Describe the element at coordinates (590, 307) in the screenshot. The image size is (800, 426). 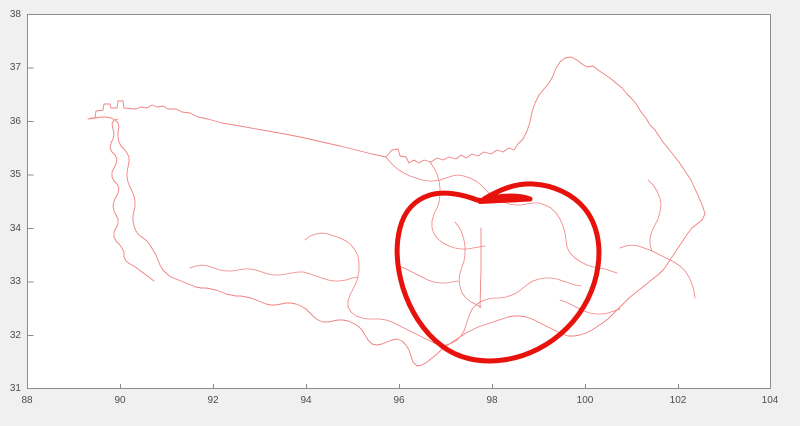
I see `internal-boundary-southeast-link` at that location.